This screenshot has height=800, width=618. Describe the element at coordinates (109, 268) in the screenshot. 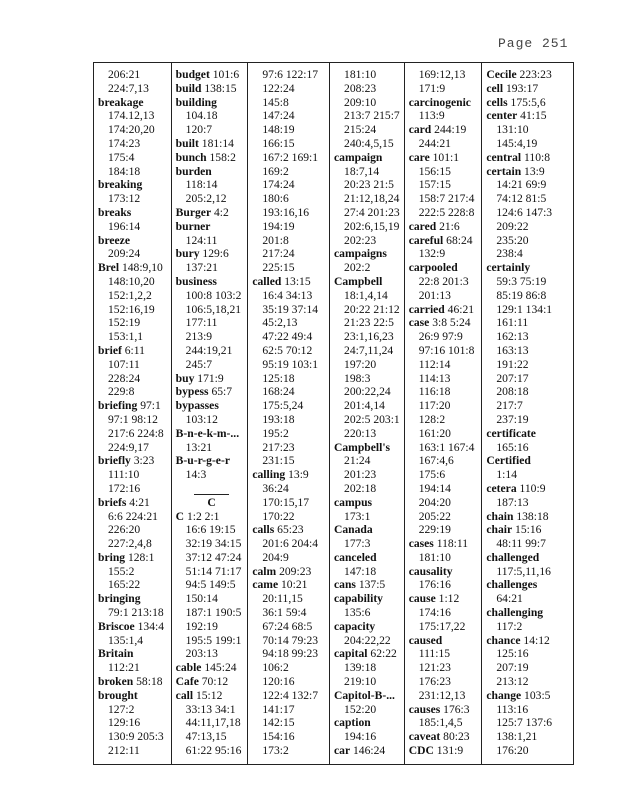

I see `index-term: Brel` at that location.